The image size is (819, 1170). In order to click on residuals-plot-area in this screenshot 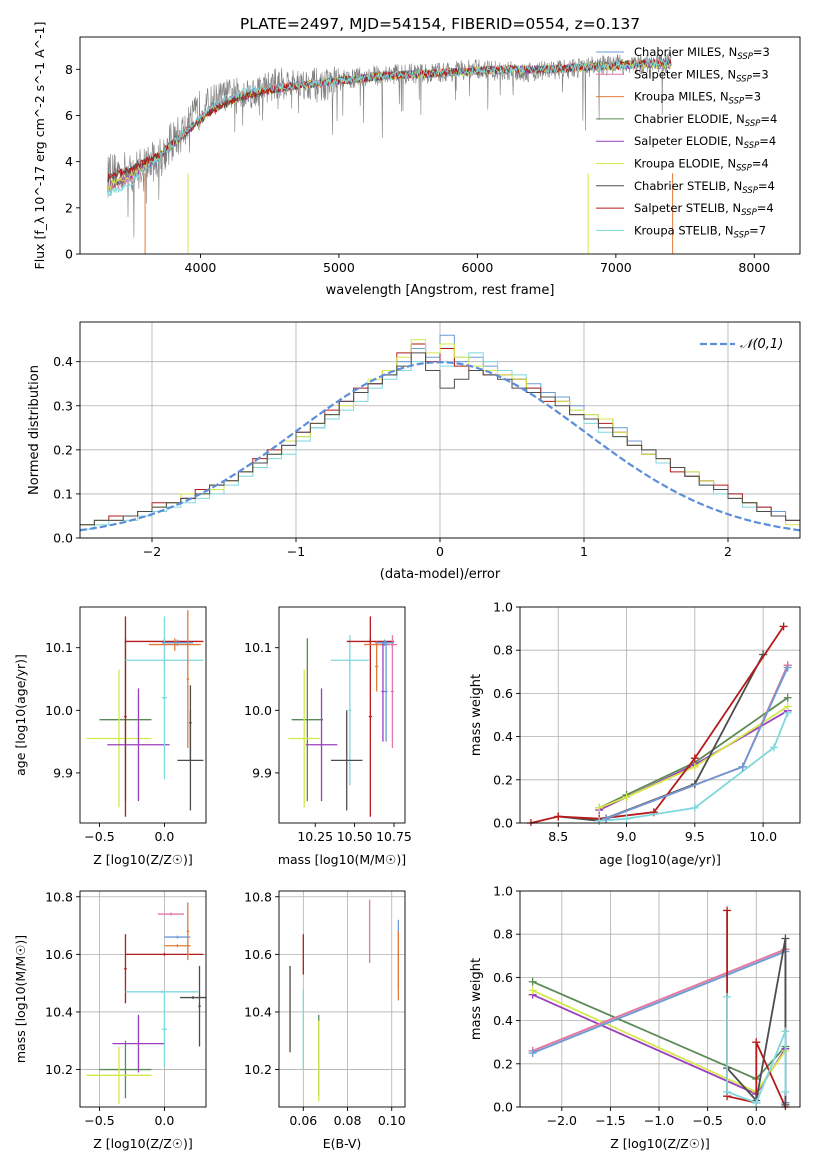, I will do `click(440, 433)`.